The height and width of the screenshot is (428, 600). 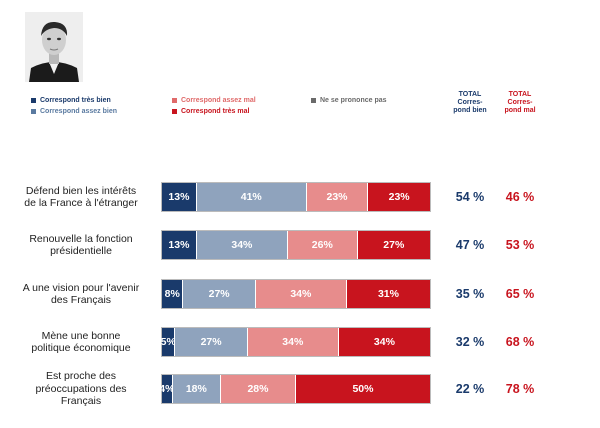 I want to click on total-mal-header-line: pond mal, so click(x=520, y=110).